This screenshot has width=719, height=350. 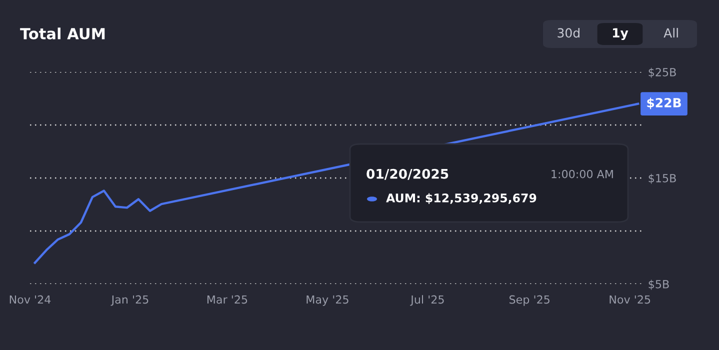 I want to click on annotation: 1:00:00 AM, so click(x=582, y=174).